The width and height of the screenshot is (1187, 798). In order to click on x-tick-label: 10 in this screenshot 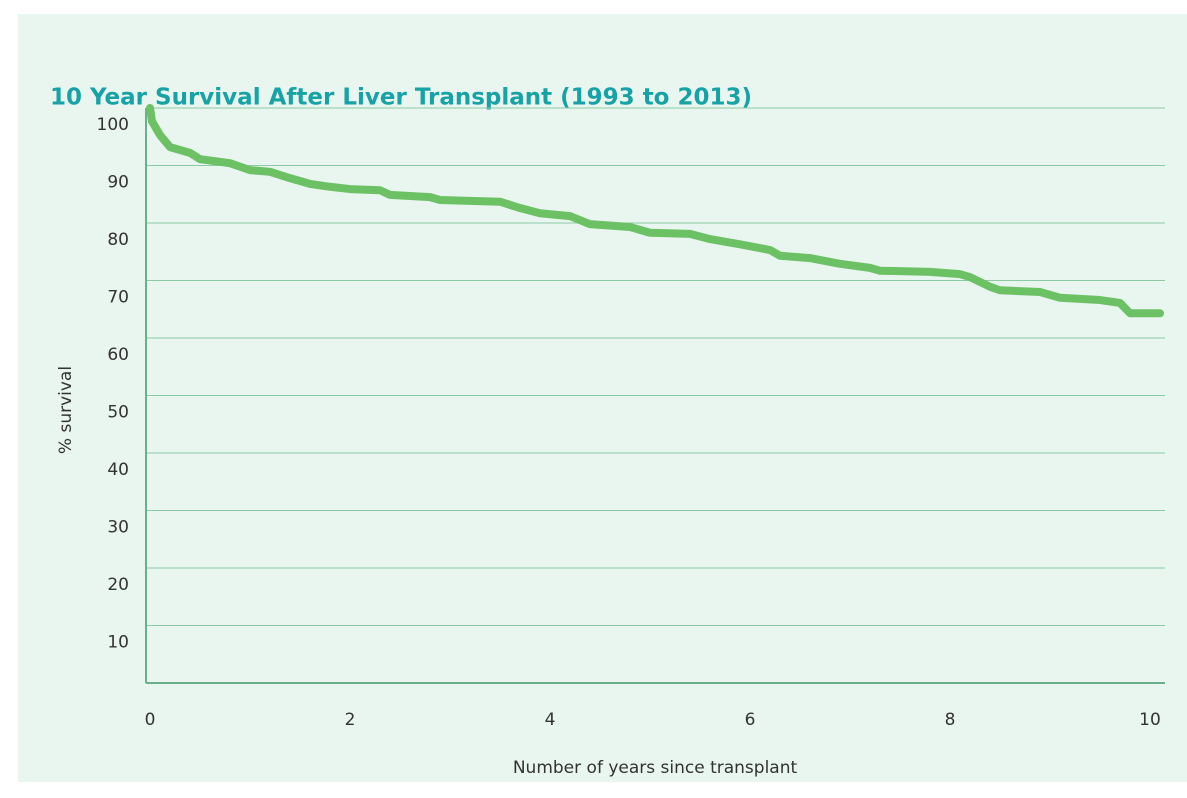, I will do `click(1150, 720)`.